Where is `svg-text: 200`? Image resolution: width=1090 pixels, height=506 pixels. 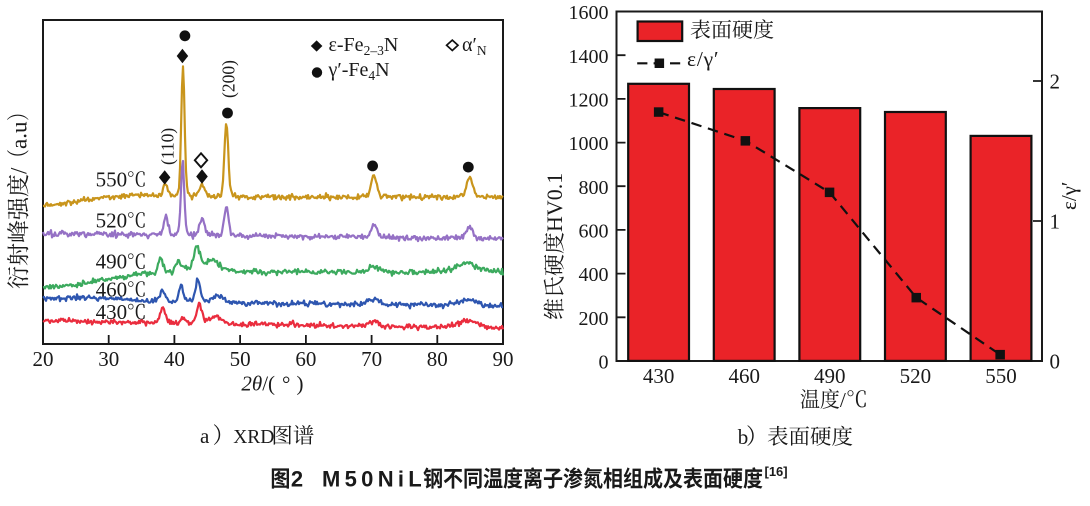 svg-text: 200 is located at coordinates (594, 319).